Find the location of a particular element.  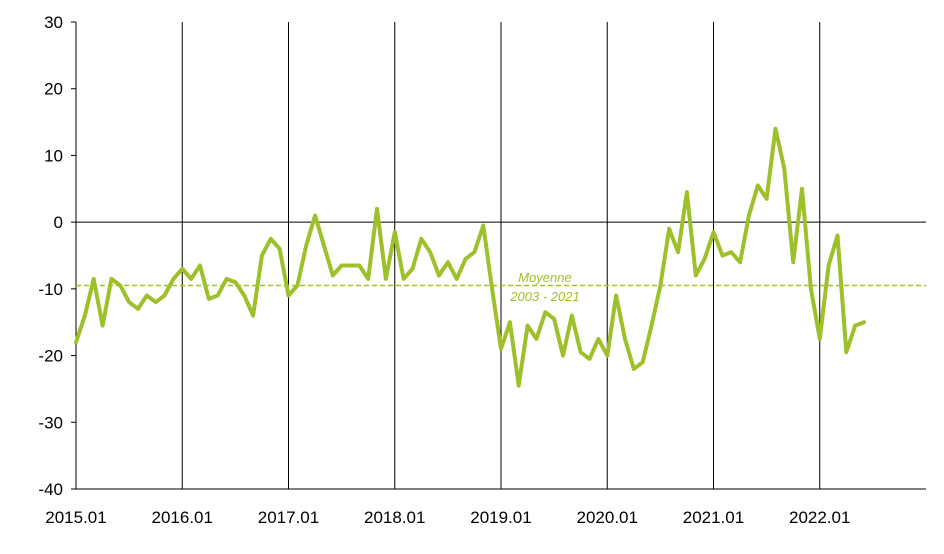

x-tick-label: 2021.01 is located at coordinates (713, 517).